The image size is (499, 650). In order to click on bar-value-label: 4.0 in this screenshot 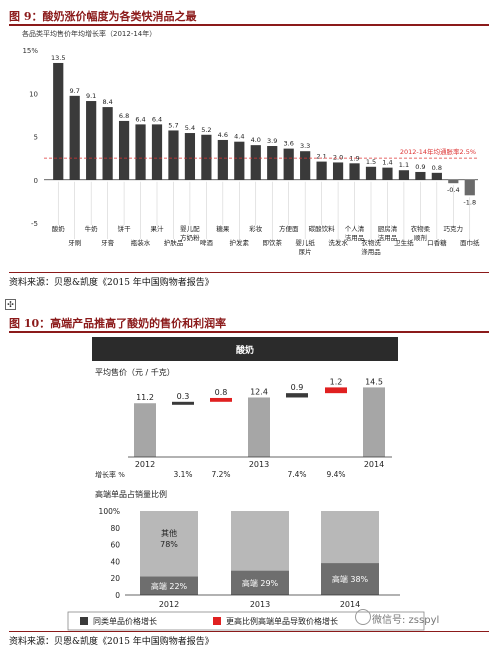, I will do `click(256, 140)`.